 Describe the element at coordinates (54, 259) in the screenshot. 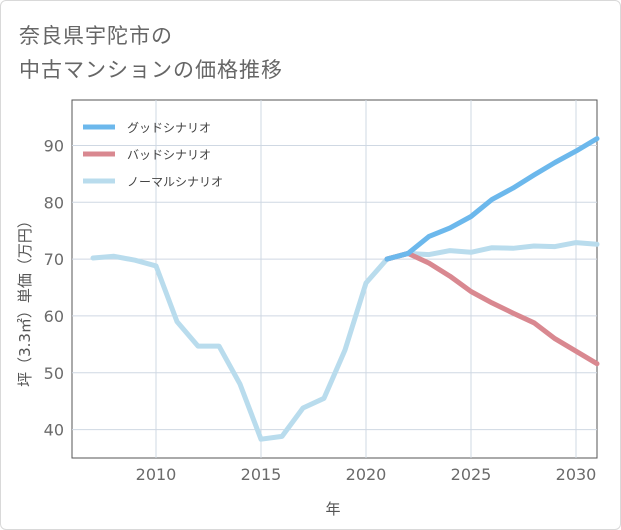

I see `y-tick-label: 70` at that location.